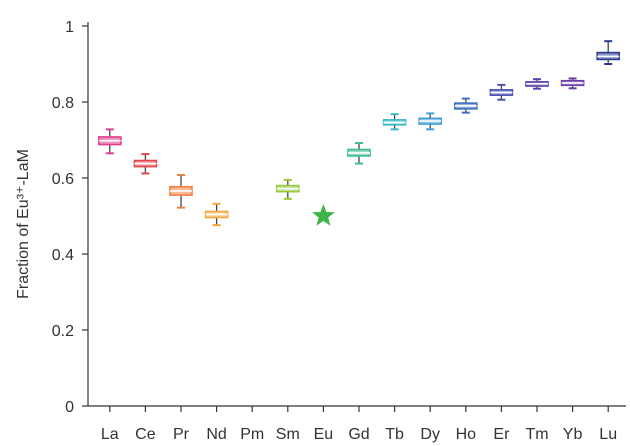 The width and height of the screenshot is (630, 446). I want to click on box-ho, so click(465, 105).